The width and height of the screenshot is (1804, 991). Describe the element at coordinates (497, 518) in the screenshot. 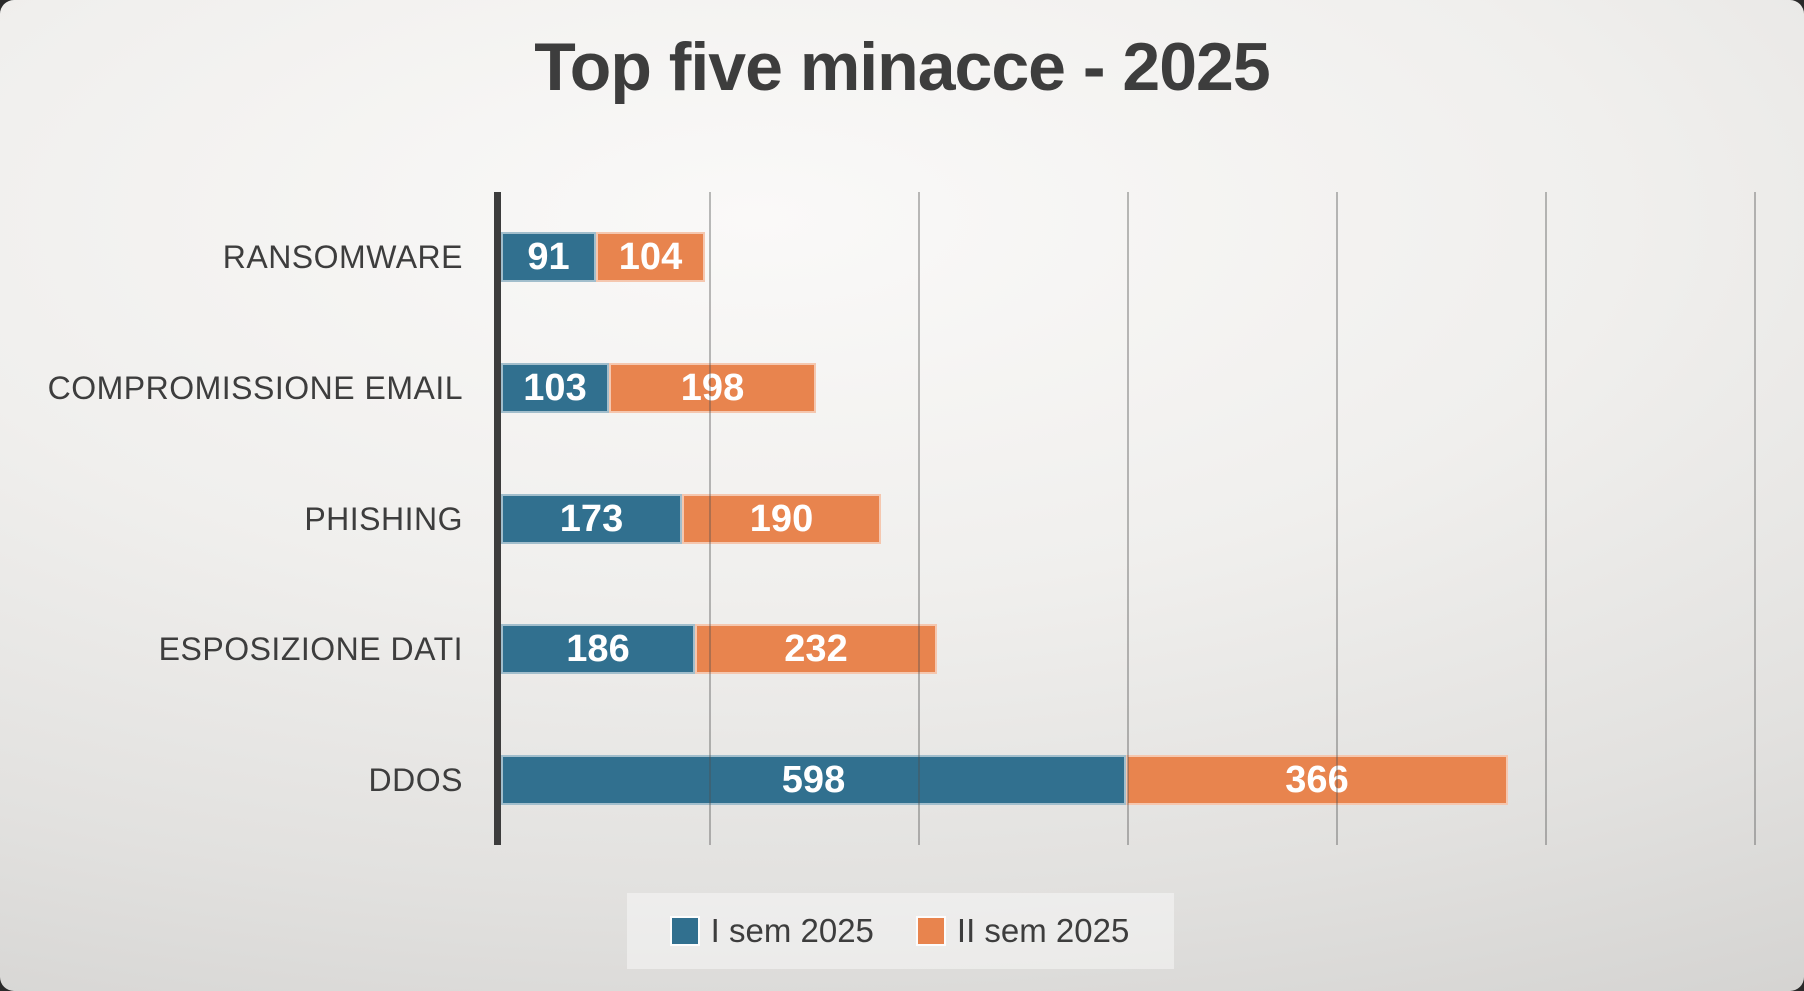

I see `y-axis-line` at that location.